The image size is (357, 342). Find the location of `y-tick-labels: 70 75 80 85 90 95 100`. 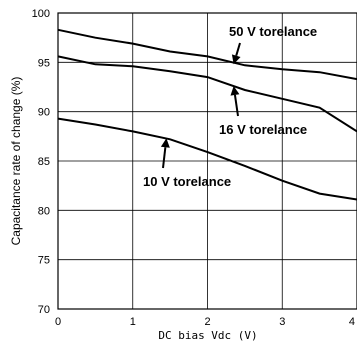

y-tick-labels: 70 75 80 85 90 95 100 is located at coordinates (41, 162).